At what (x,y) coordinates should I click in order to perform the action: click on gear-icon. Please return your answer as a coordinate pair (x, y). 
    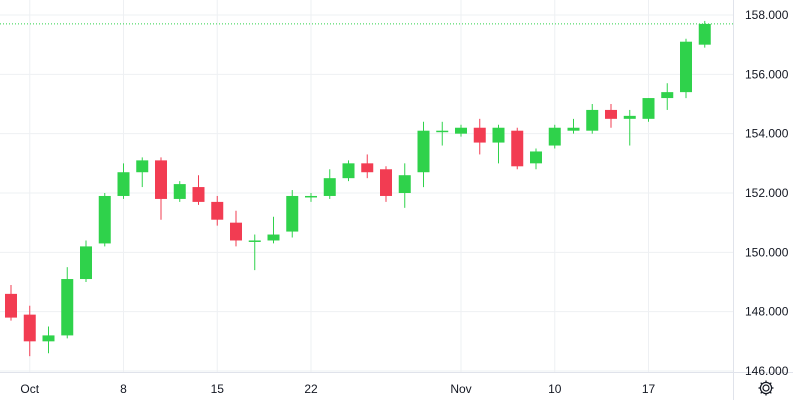
    Looking at the image, I should click on (766, 388).